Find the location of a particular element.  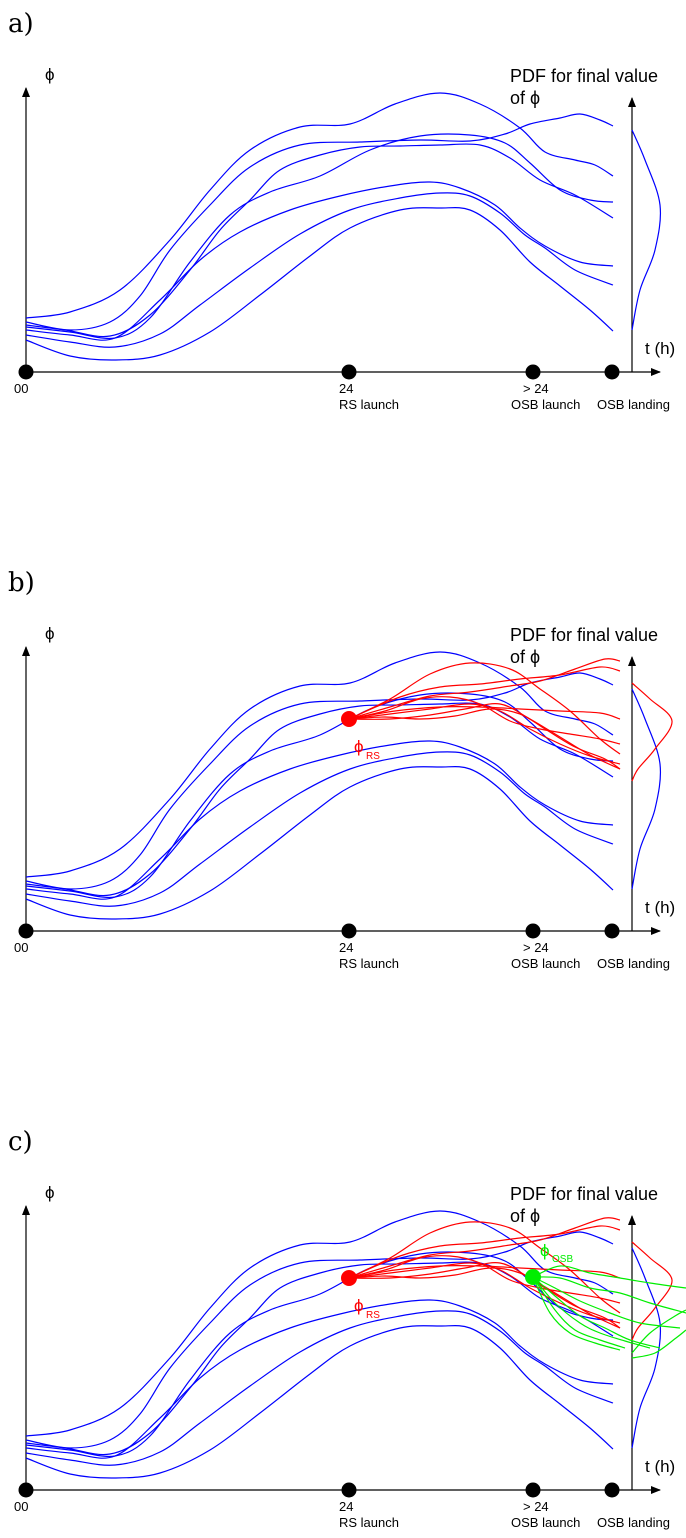

osb-launch-point is located at coordinates (533, 1277).